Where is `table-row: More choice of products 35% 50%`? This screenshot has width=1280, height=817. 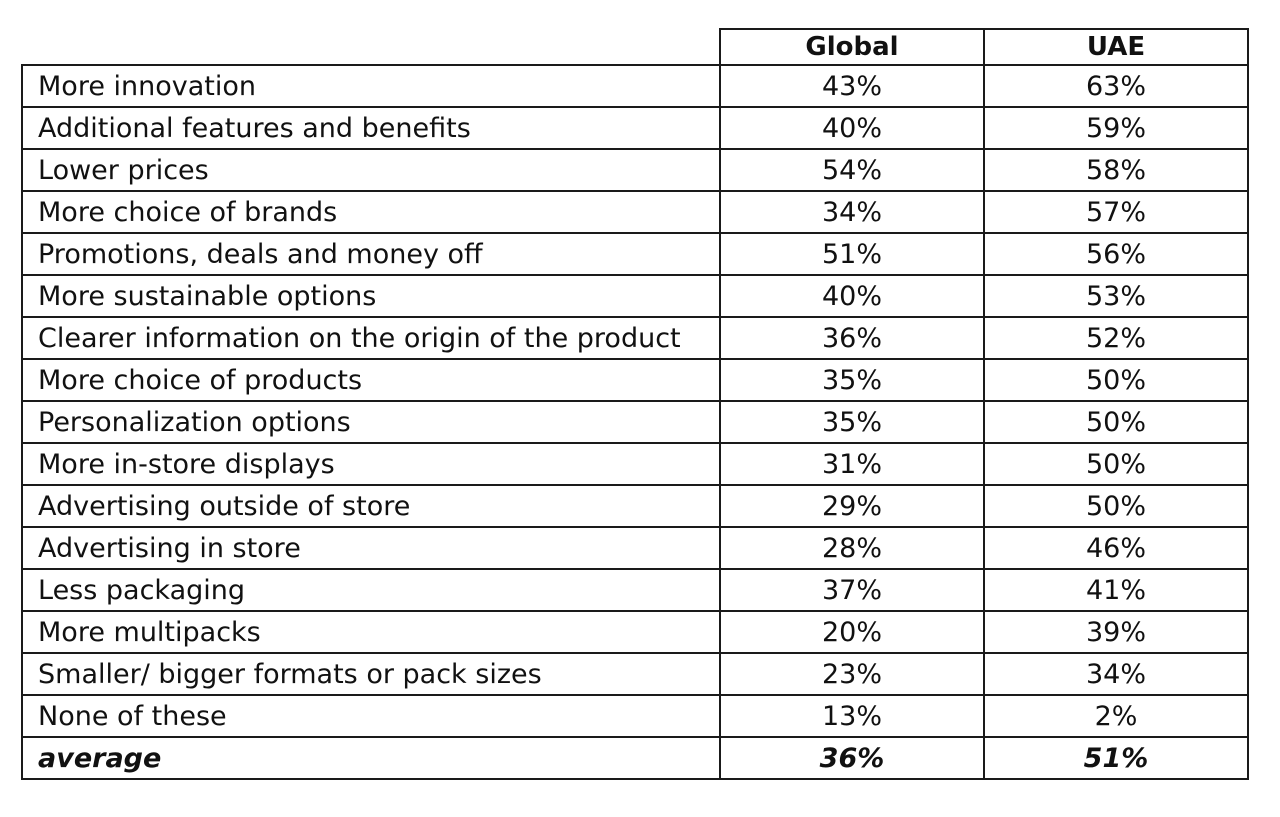
table-row: More choice of products 35% 50% is located at coordinates (635, 380).